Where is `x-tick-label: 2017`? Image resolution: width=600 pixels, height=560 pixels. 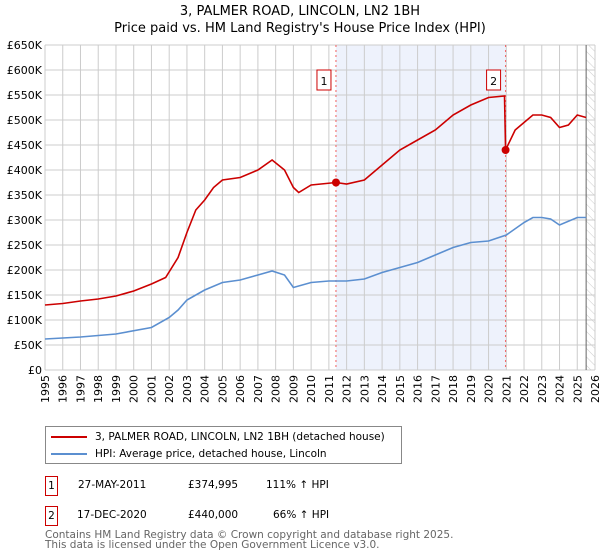
x-tick-label: 2017 is located at coordinates (435, 389).